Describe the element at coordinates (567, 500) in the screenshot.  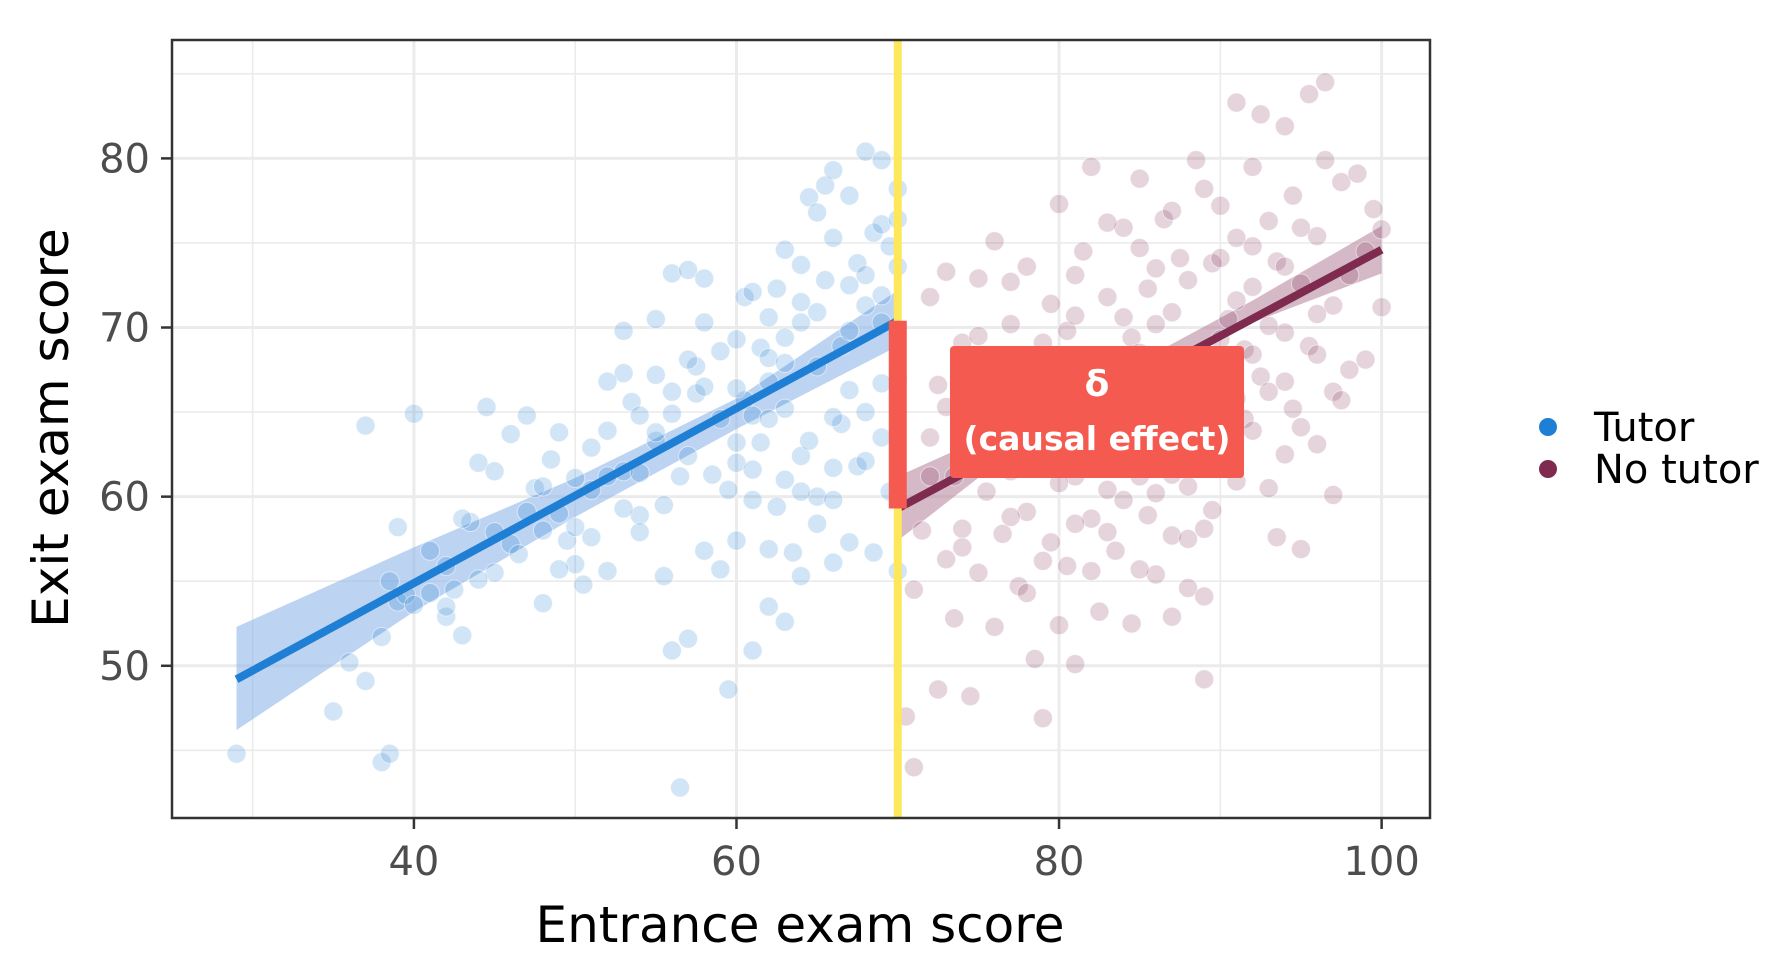
I see `fit-line-tutor` at that location.